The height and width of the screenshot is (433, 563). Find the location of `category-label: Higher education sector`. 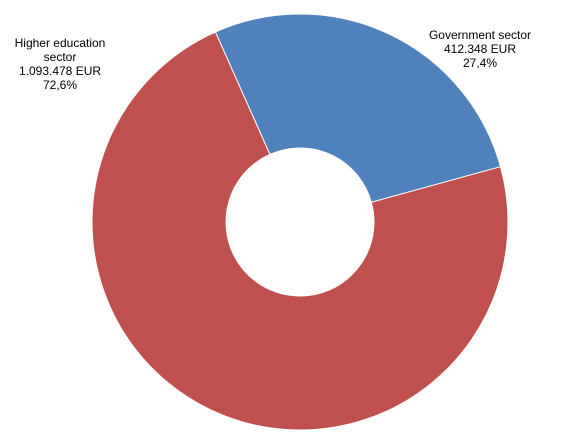

category-label: Higher education sector is located at coordinates (60, 50).